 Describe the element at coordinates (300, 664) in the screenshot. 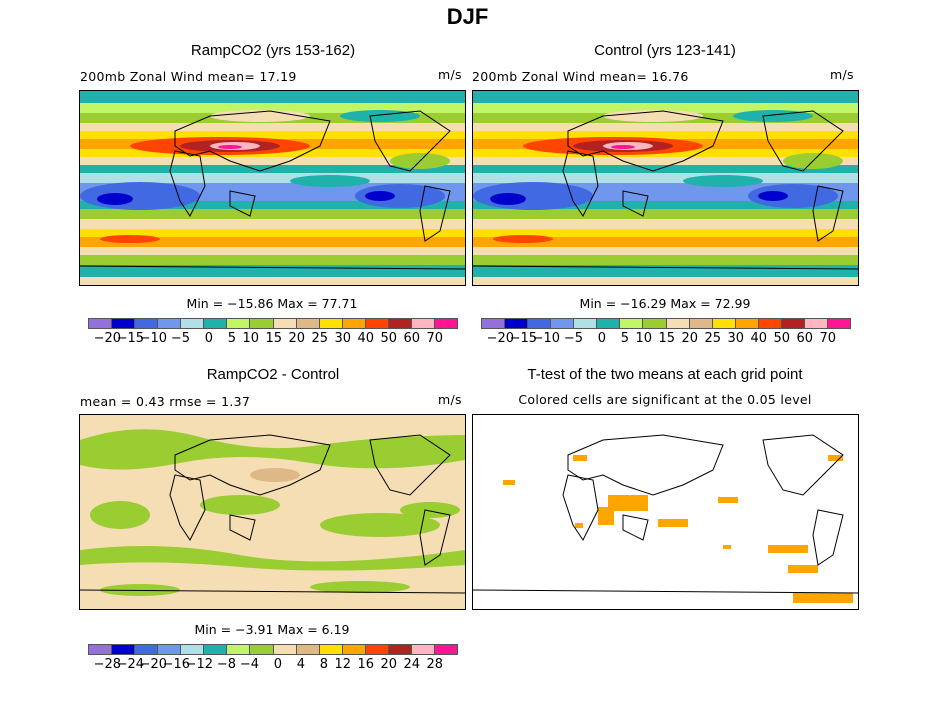

I see `colorbar-tick-label: 4` at that location.